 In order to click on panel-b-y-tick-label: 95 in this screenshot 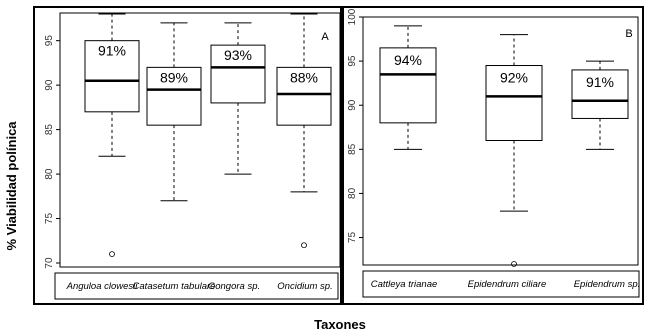, I will do `click(352, 61)`.